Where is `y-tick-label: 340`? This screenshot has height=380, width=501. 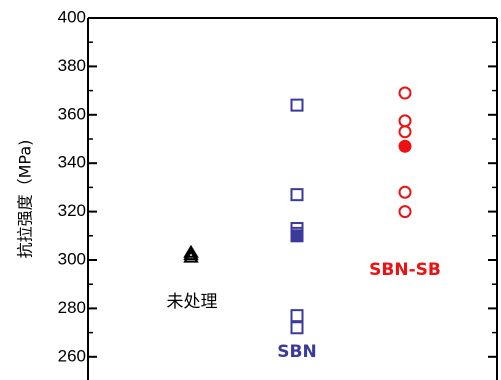
y-tick-label: 340 is located at coordinates (72, 162).